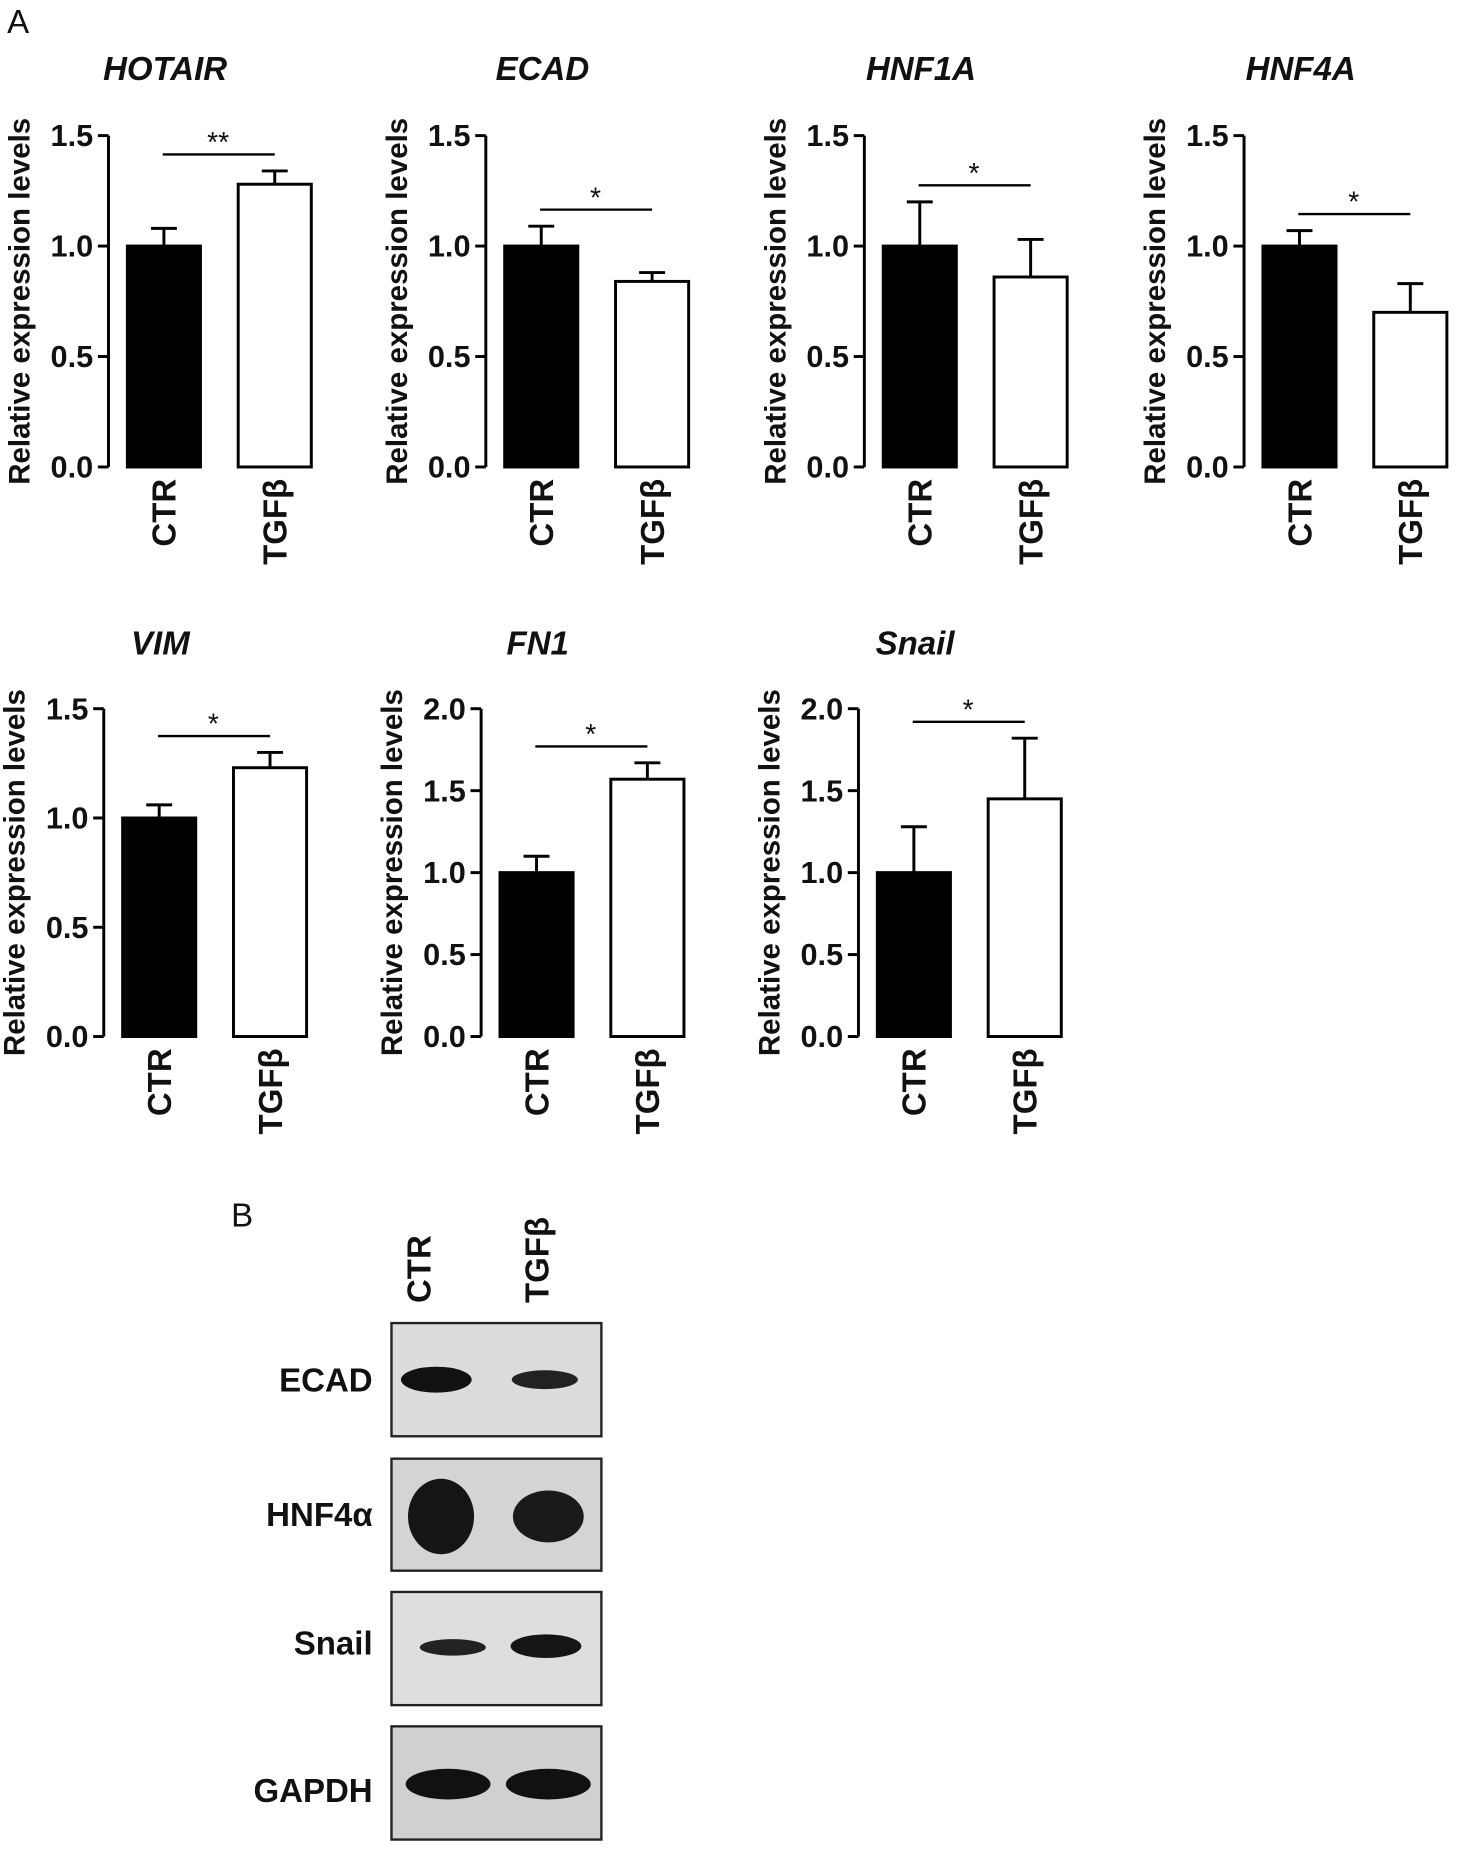 Image resolution: width=1474 pixels, height=1849 pixels. I want to click on chart-title: FN1, so click(538, 642).